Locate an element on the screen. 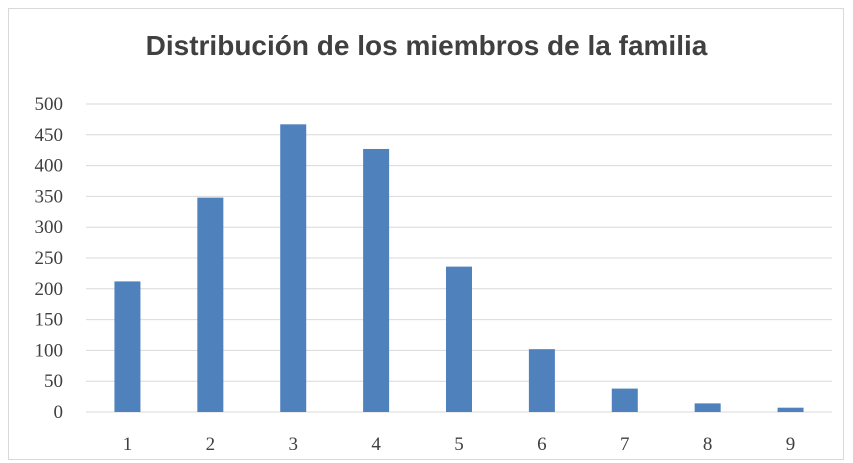 This screenshot has height=463, width=853. y-tick-label: 50 is located at coordinates (53, 381).